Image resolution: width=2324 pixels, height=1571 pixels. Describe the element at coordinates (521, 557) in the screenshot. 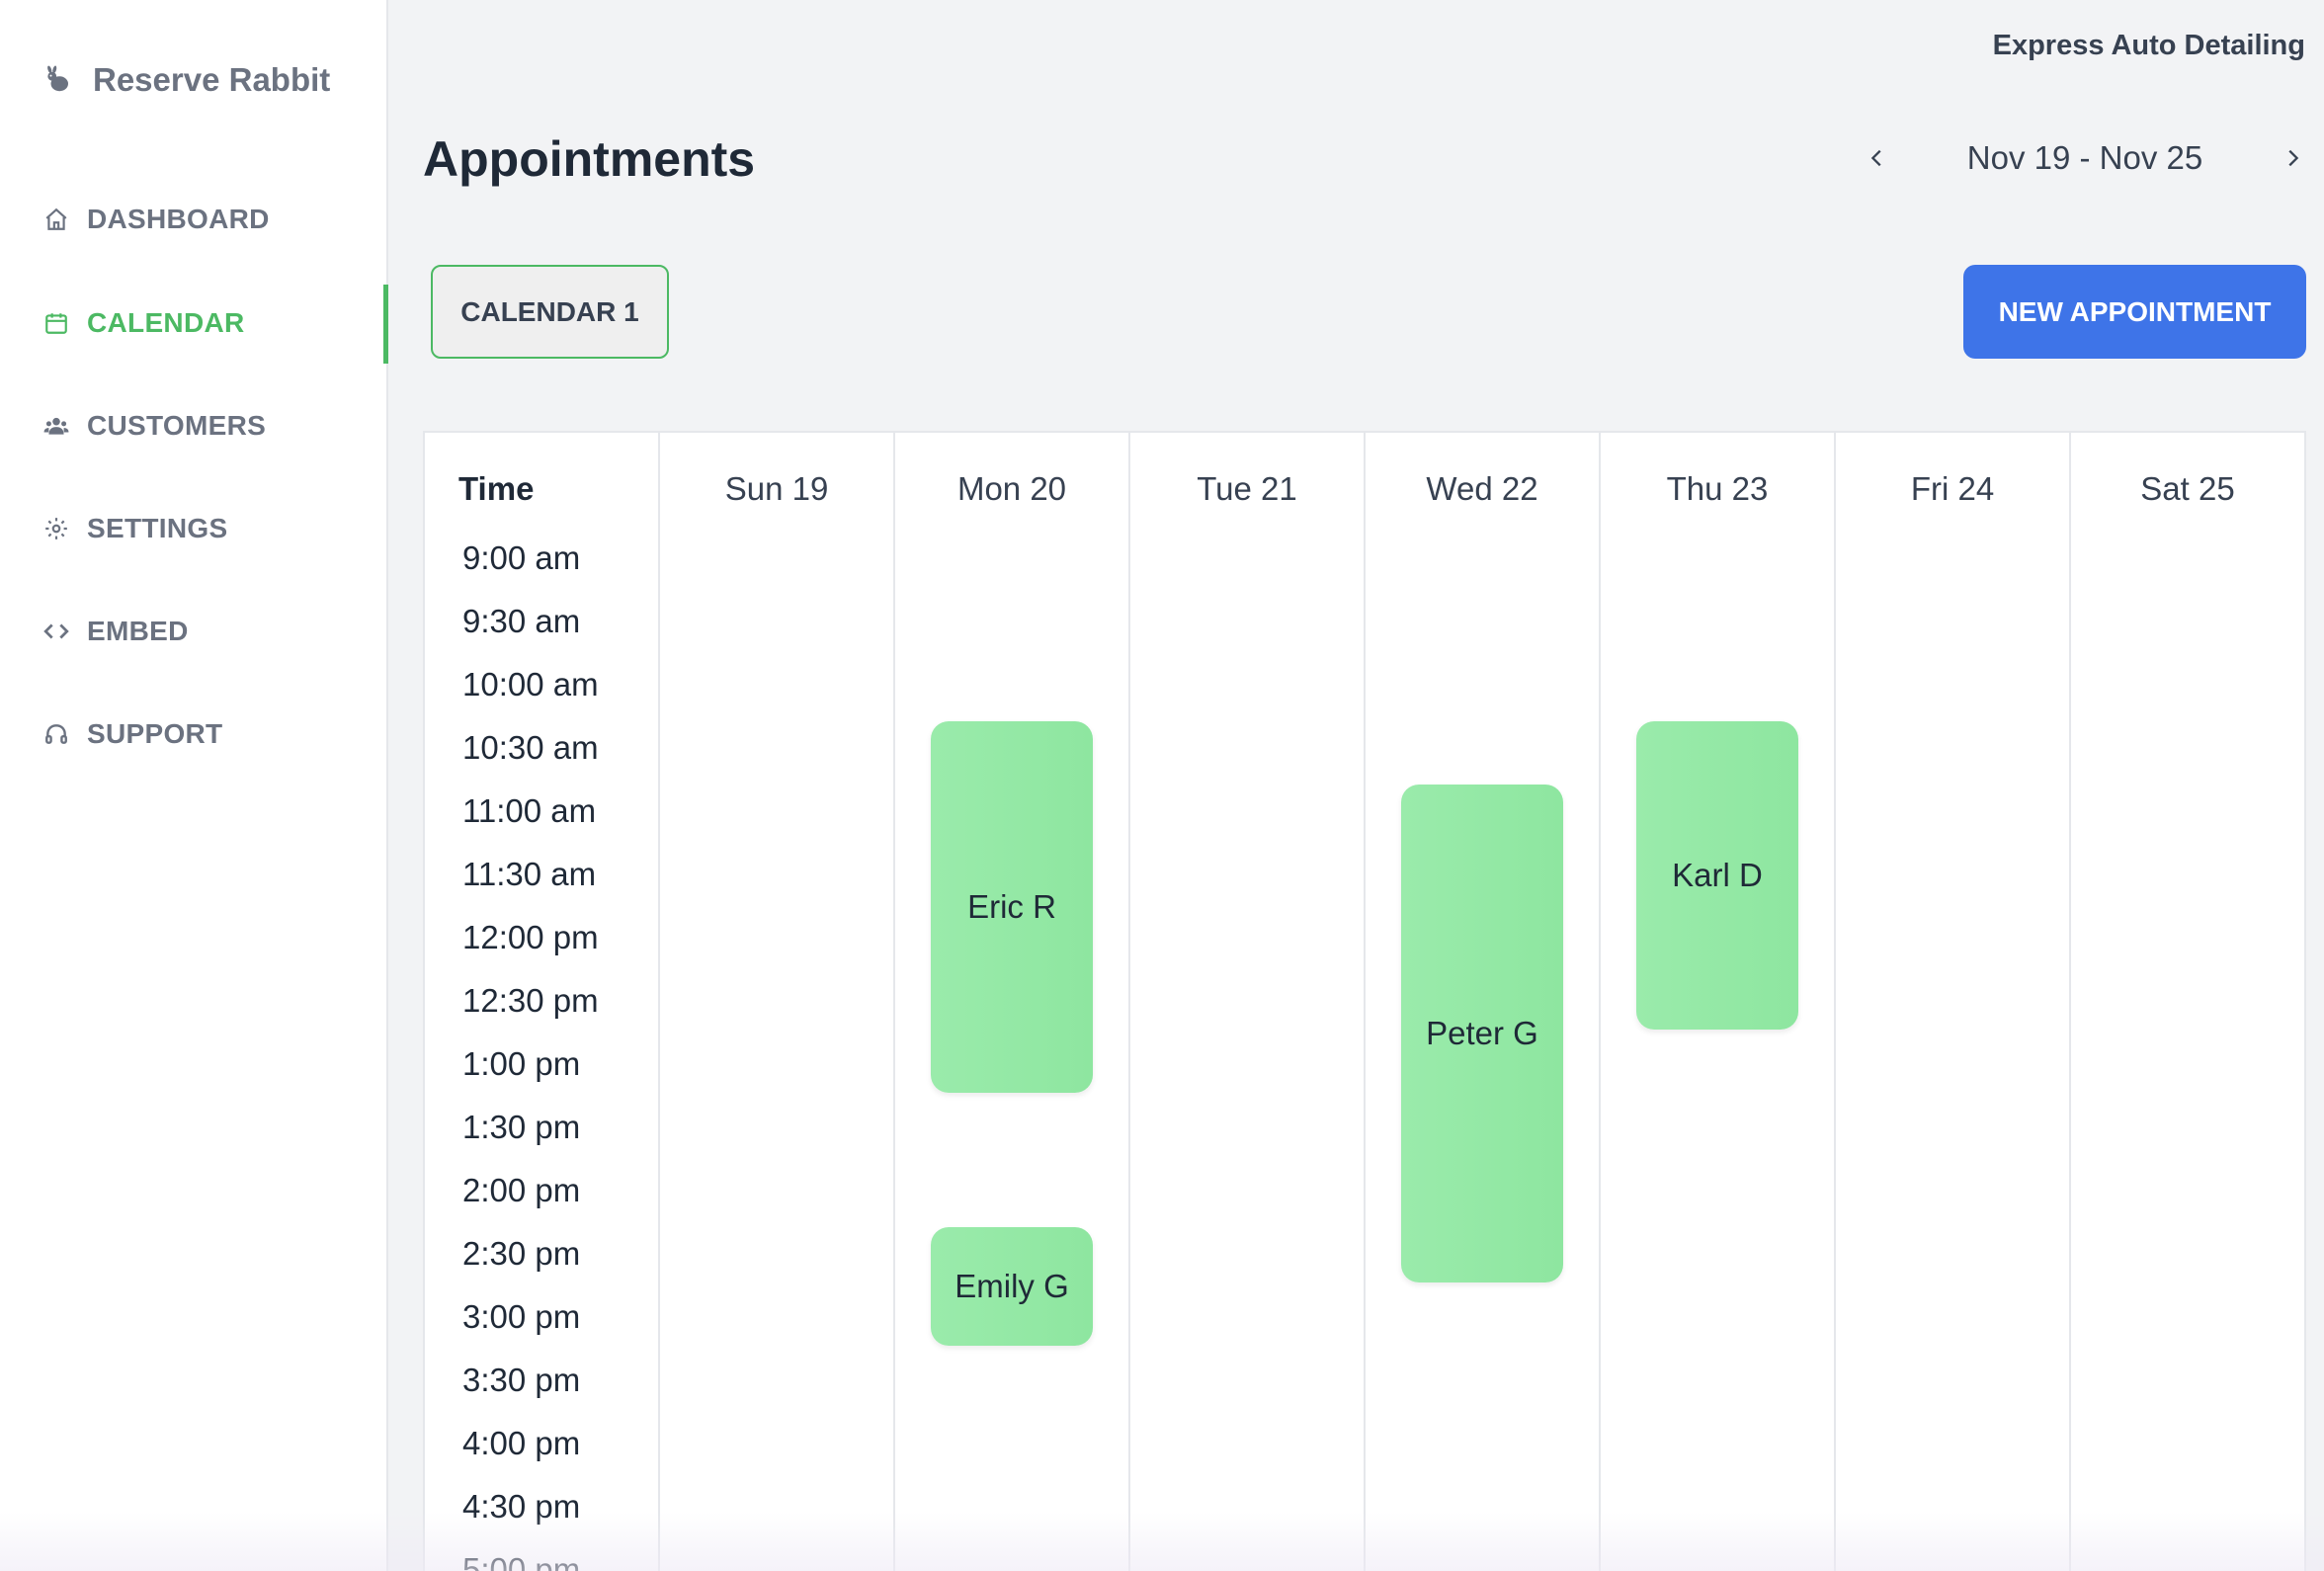

I see `time-label: 9:00 am` at that location.